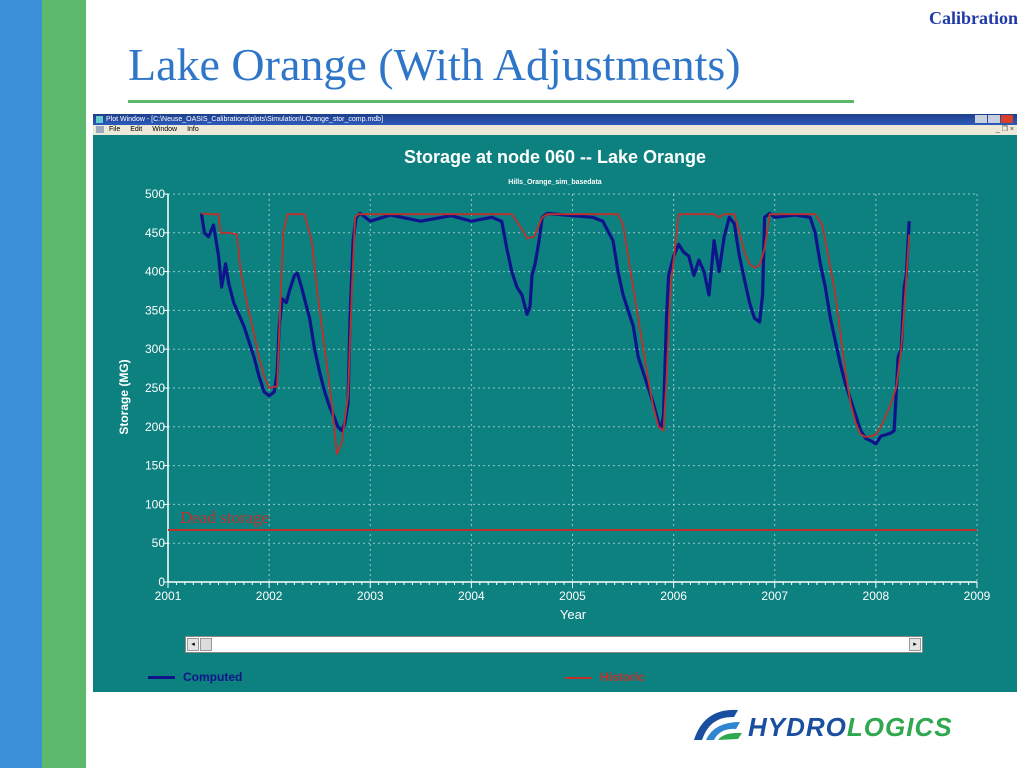  Describe the element at coordinates (206, 644) in the screenshot. I see `scroll-thumb` at that location.